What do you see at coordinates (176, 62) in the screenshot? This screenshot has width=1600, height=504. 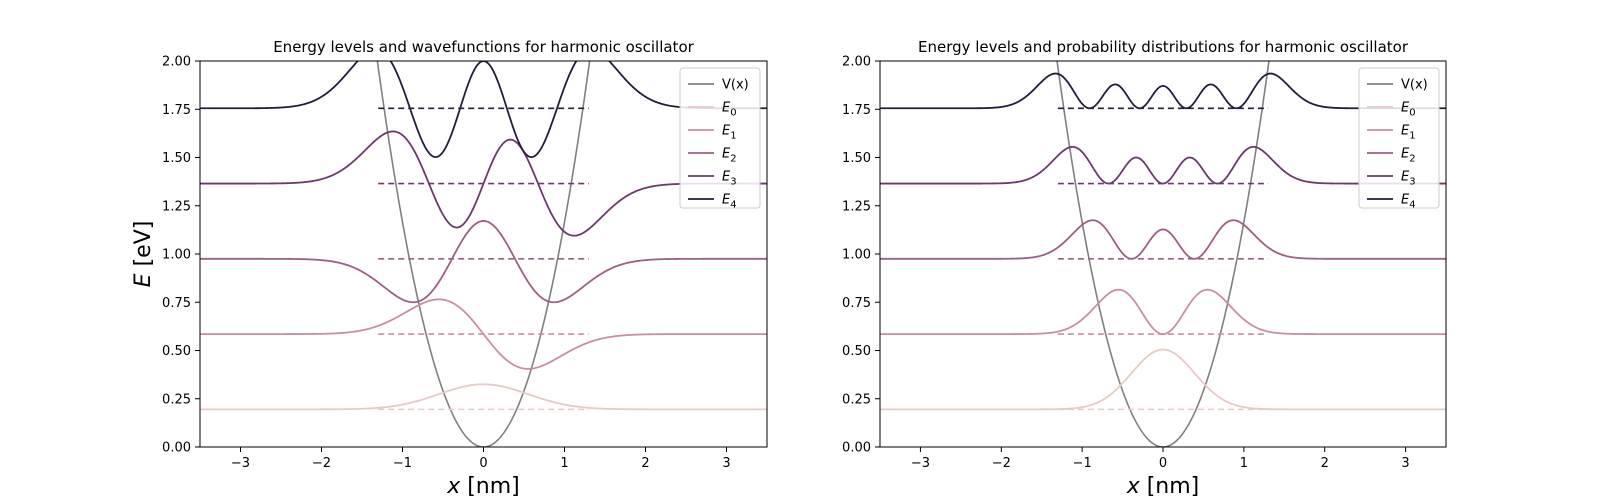 I see `left-y-tick-label: 2.00` at bounding box center [176, 62].